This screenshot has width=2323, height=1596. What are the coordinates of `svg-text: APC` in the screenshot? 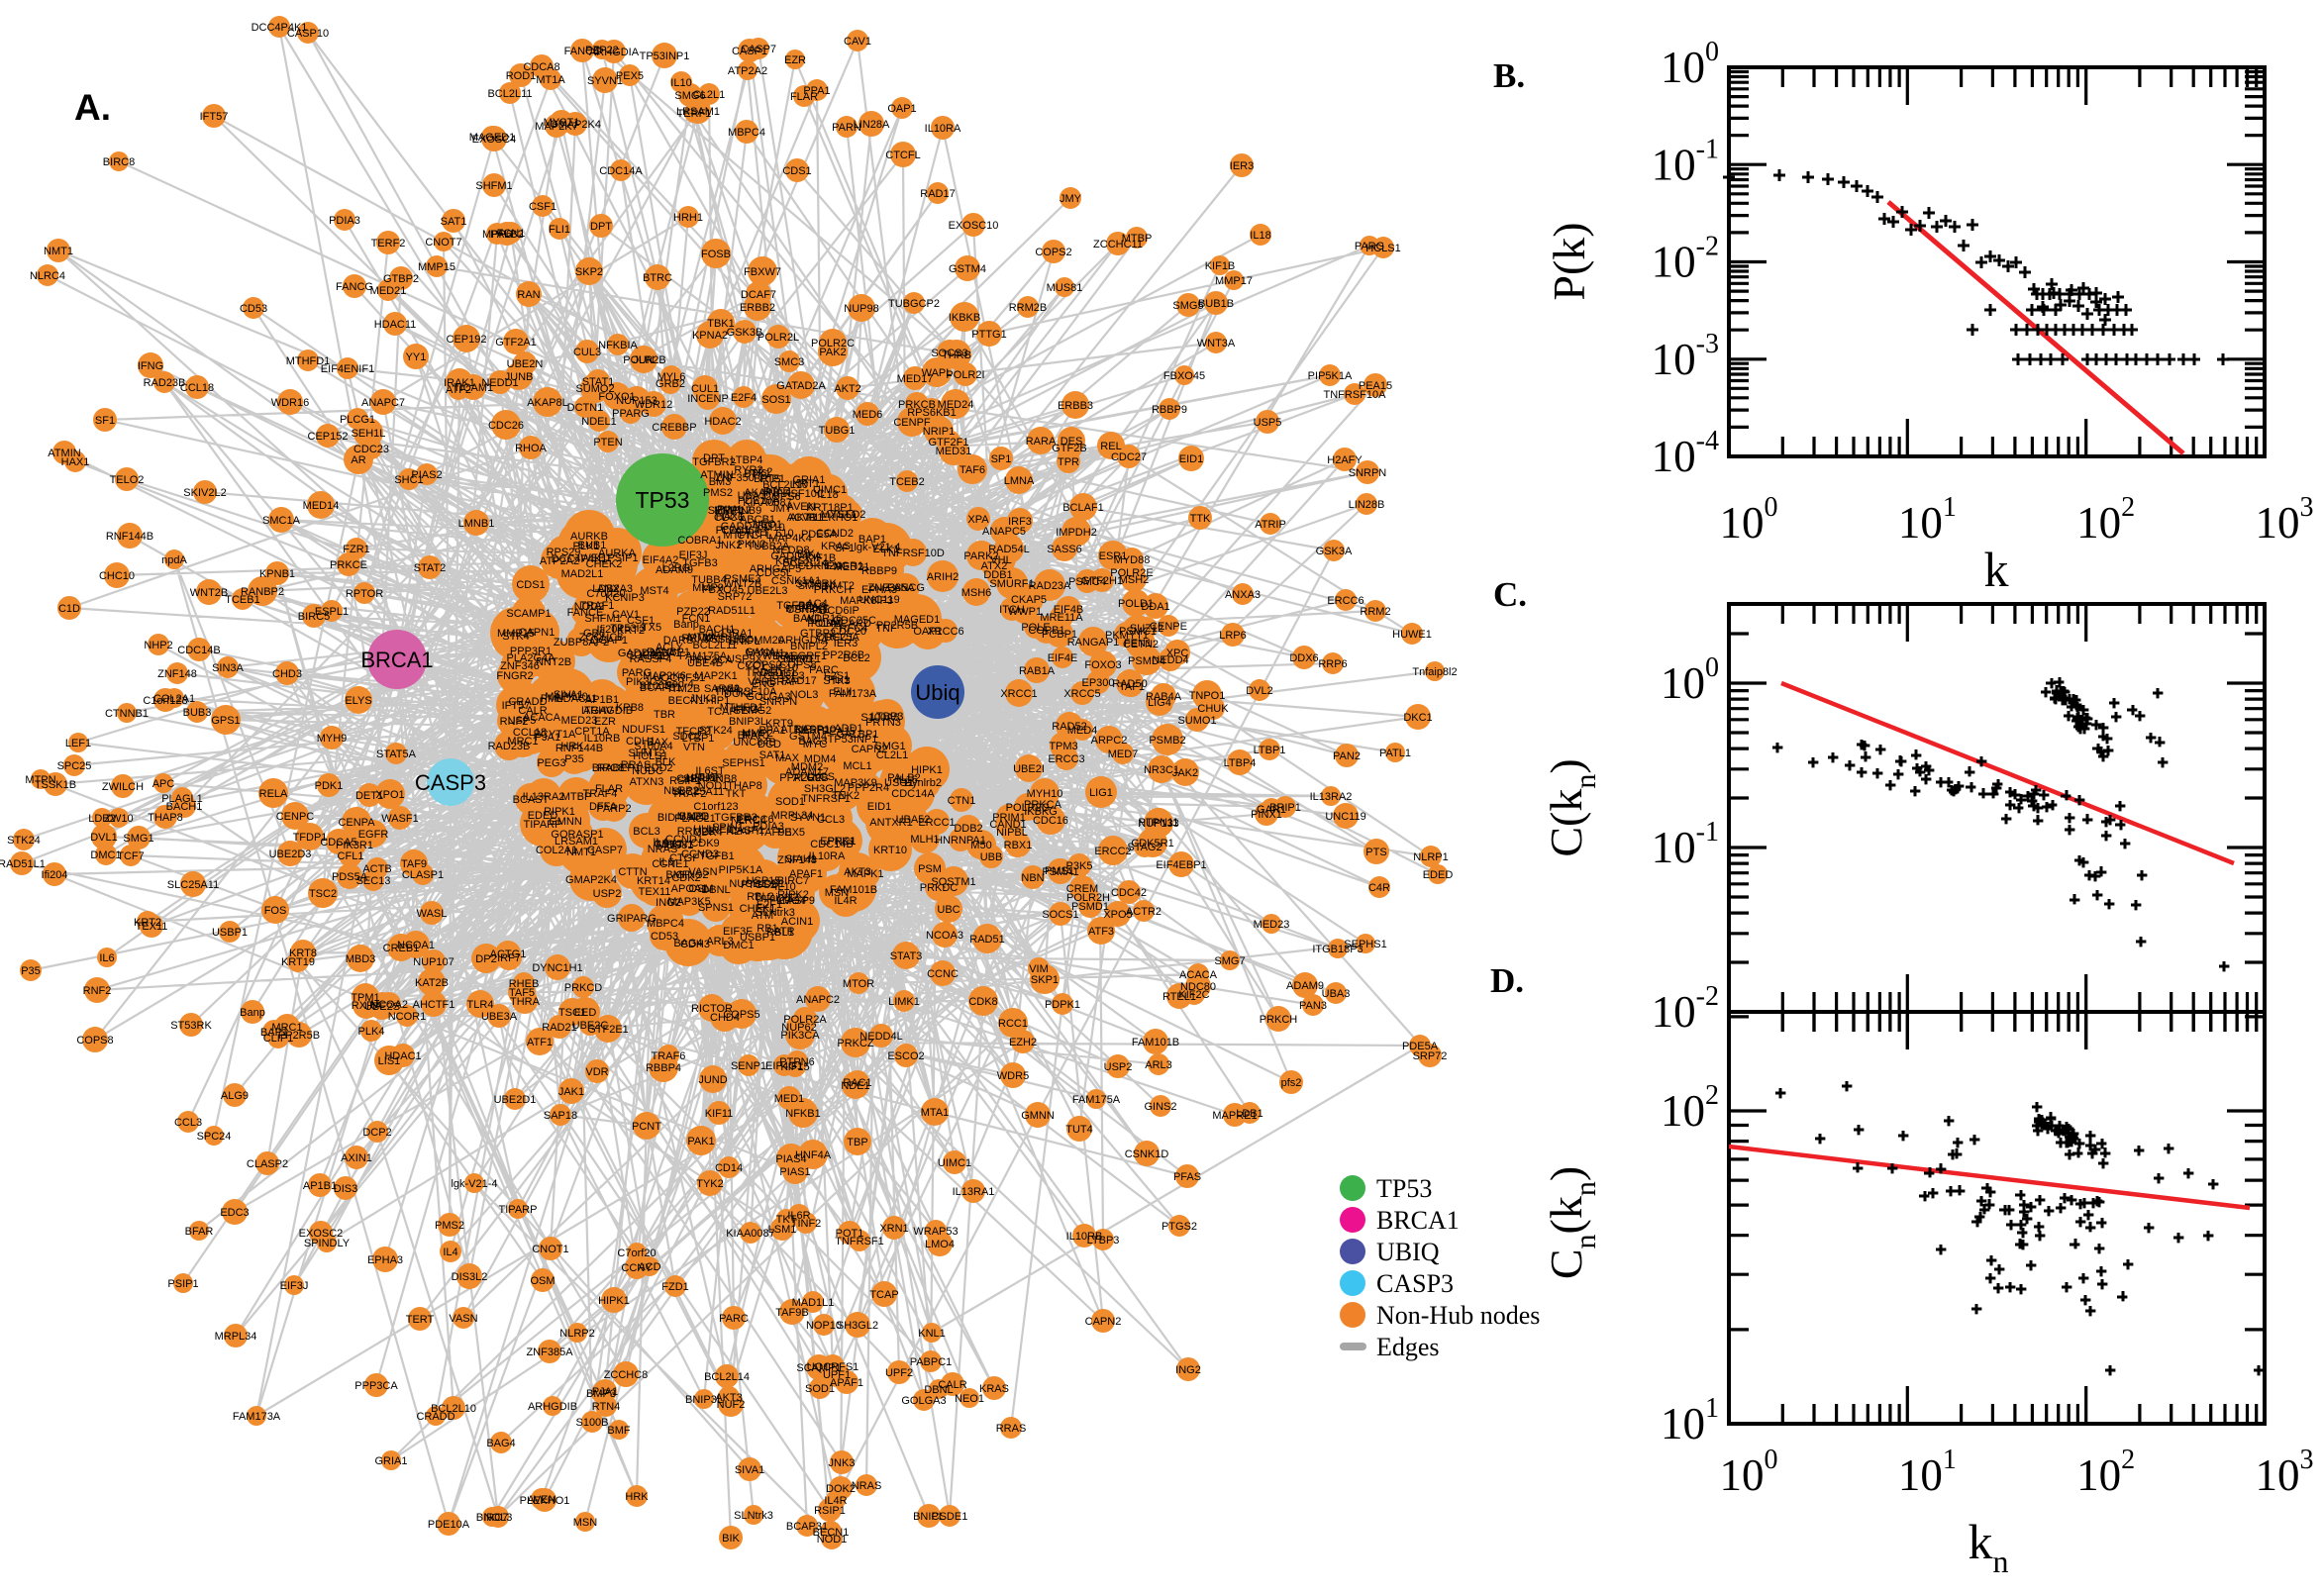 It's located at (163, 784).